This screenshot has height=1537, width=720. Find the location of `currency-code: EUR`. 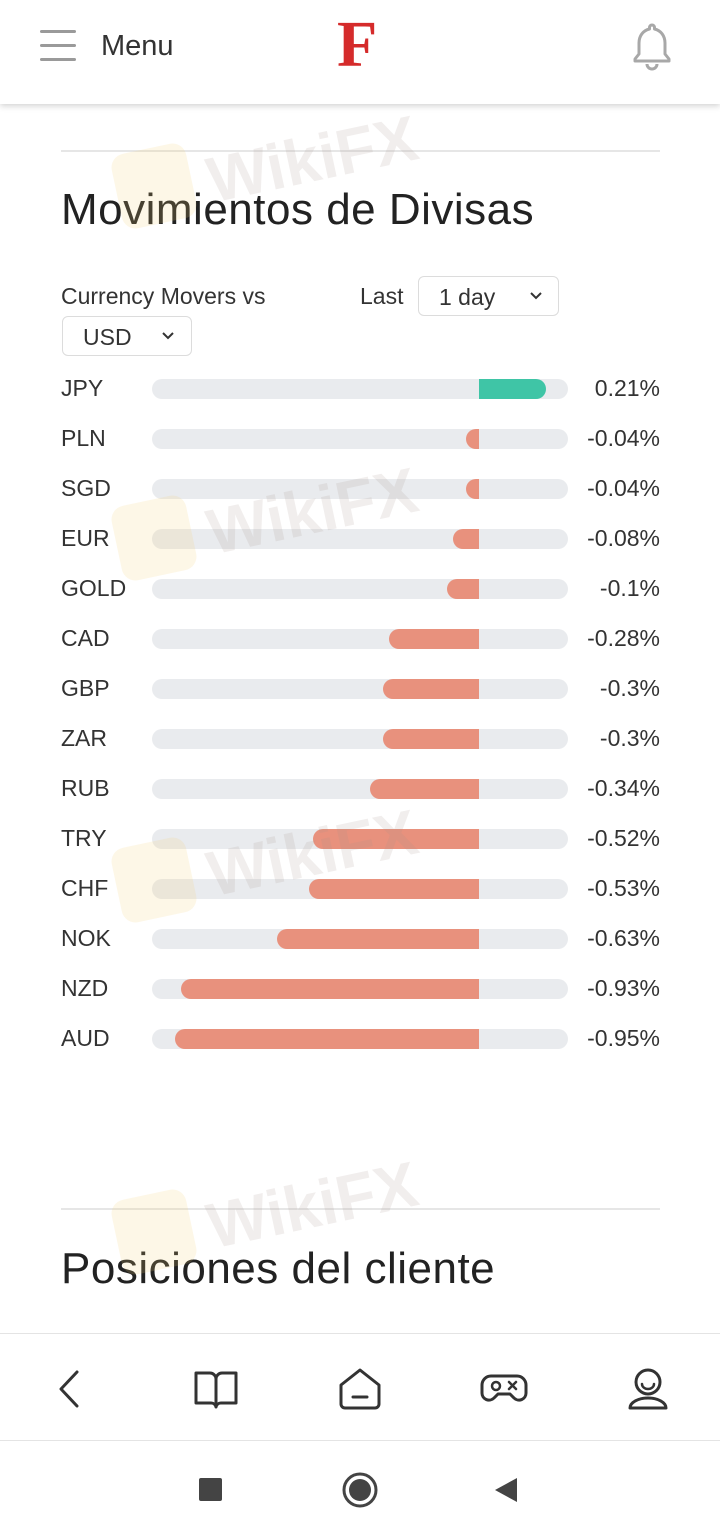

currency-code: EUR is located at coordinates (85, 538).